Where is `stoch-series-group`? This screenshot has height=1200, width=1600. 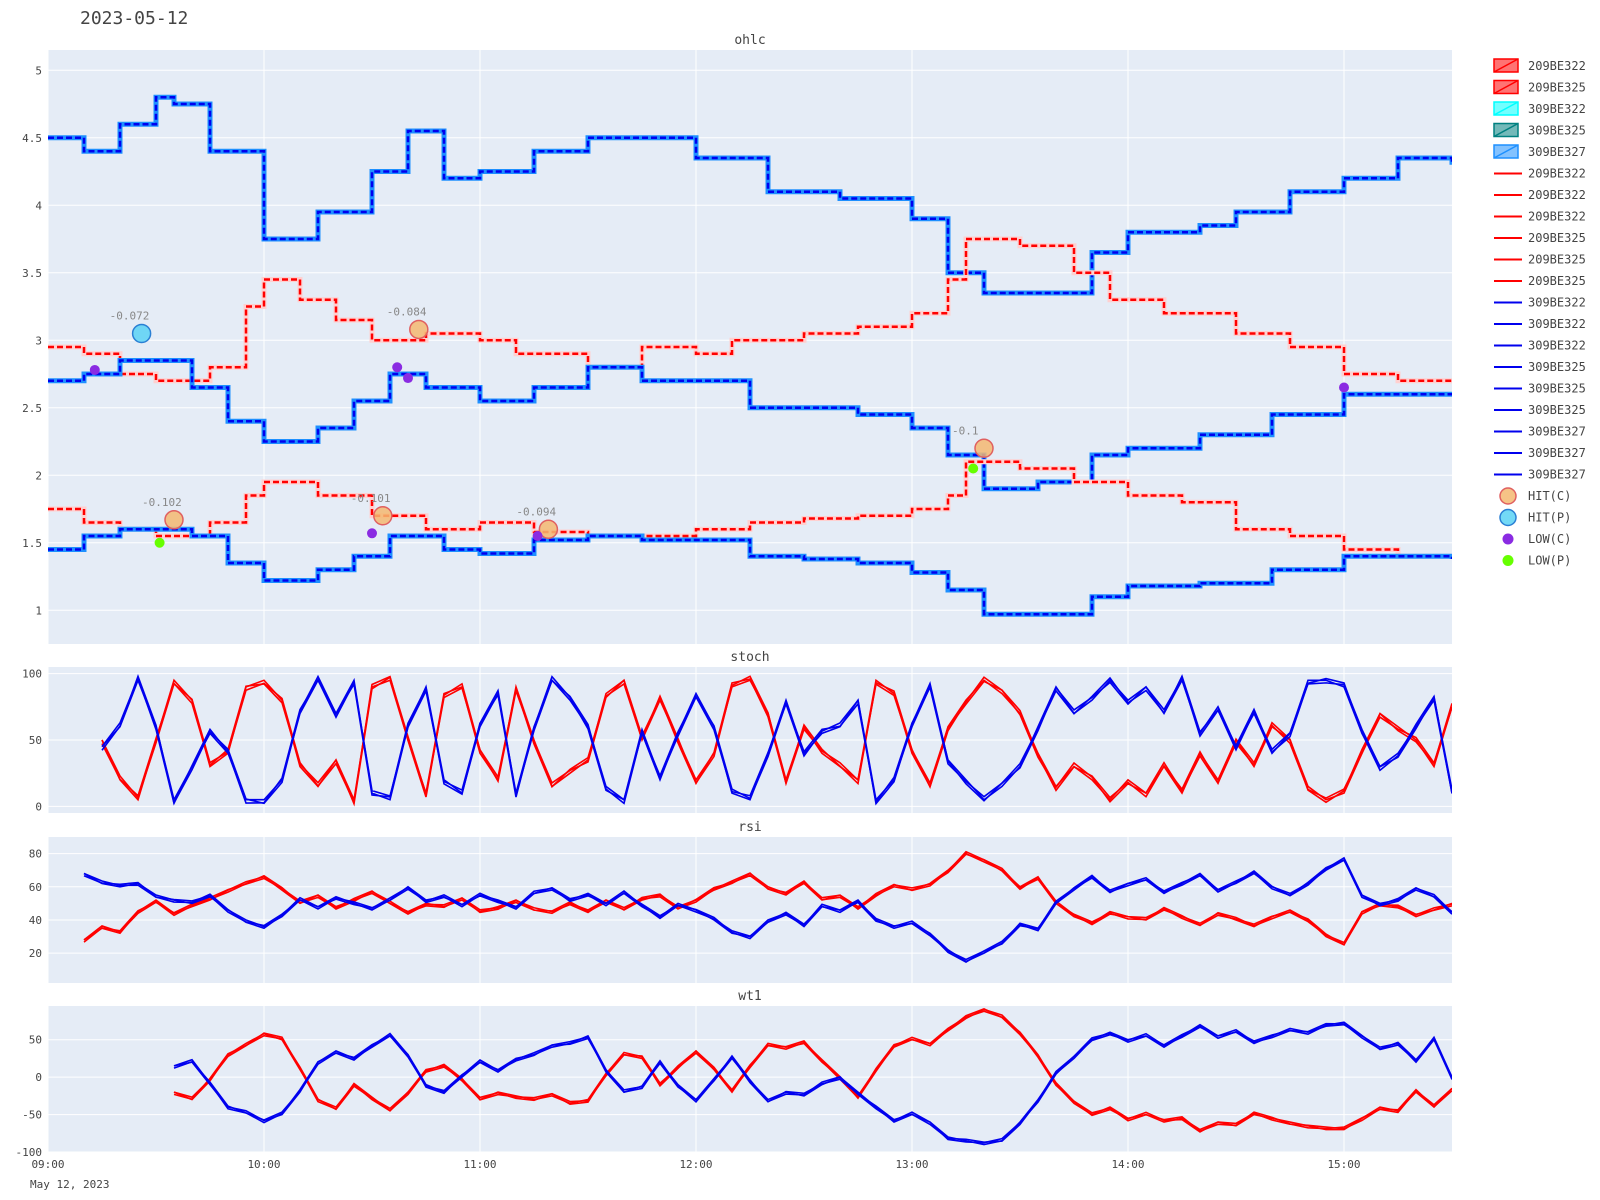
stoch-series-group is located at coordinates (776, 740).